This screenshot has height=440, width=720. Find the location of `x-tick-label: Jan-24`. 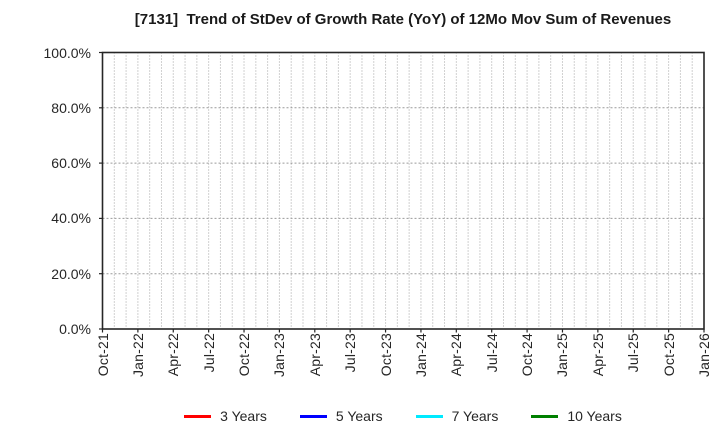

x-tick-label: Jan-24 is located at coordinates (420, 355).